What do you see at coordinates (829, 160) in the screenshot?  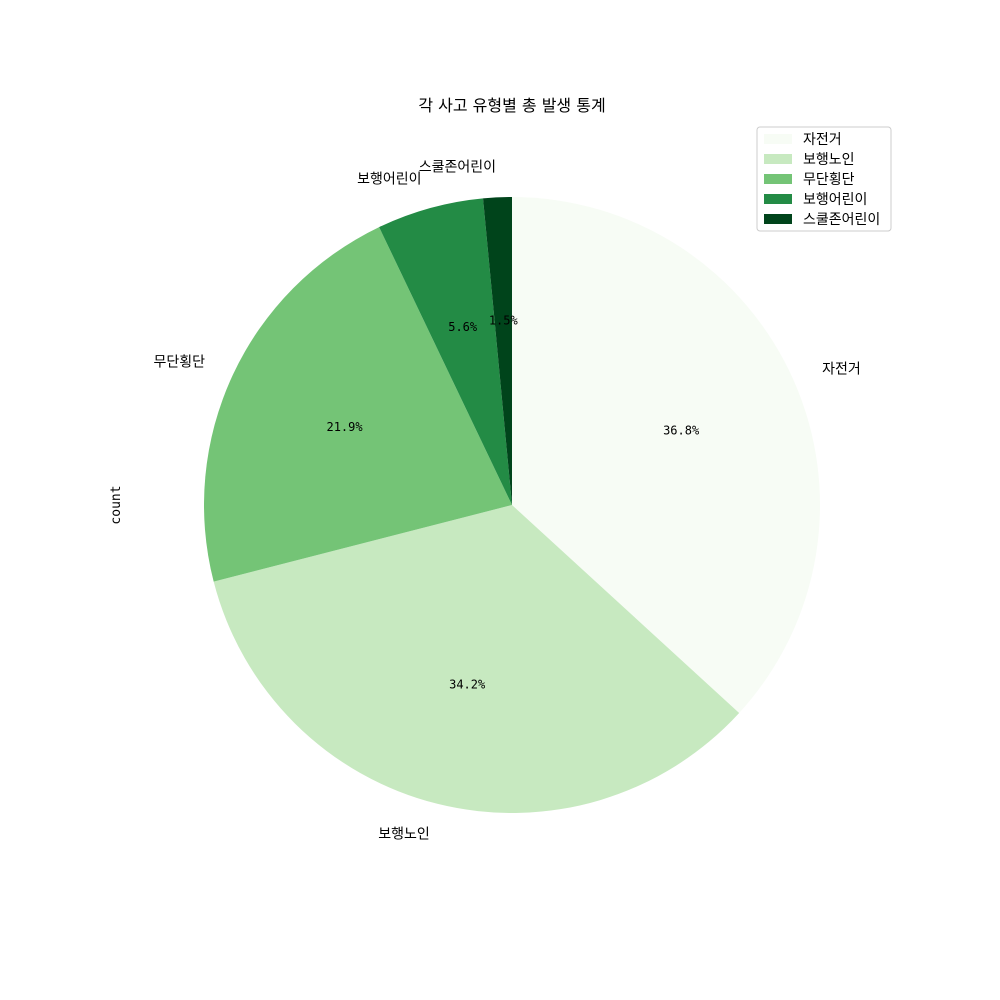 I see `legend-label: 보행노인` at bounding box center [829, 160].